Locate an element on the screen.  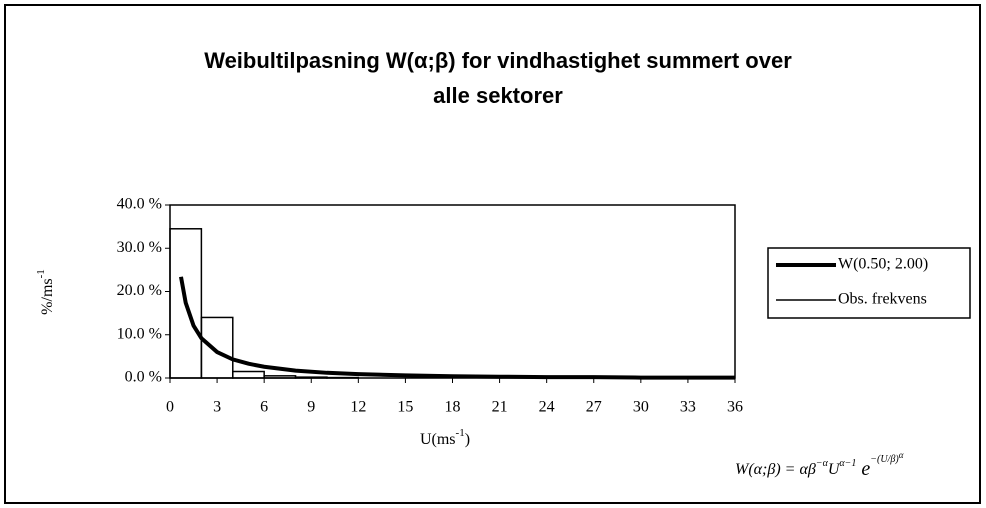
x-tick-label: 0 is located at coordinates (170, 407).